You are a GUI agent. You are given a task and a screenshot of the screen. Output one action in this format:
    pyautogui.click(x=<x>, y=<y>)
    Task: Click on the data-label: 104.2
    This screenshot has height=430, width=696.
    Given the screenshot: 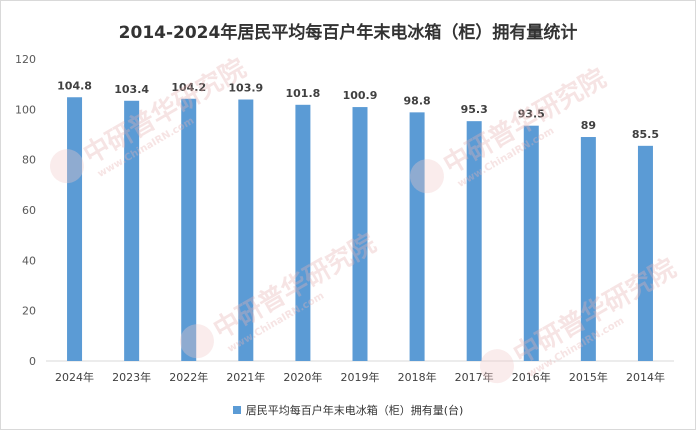 What is the action you would take?
    pyautogui.click(x=188, y=87)
    